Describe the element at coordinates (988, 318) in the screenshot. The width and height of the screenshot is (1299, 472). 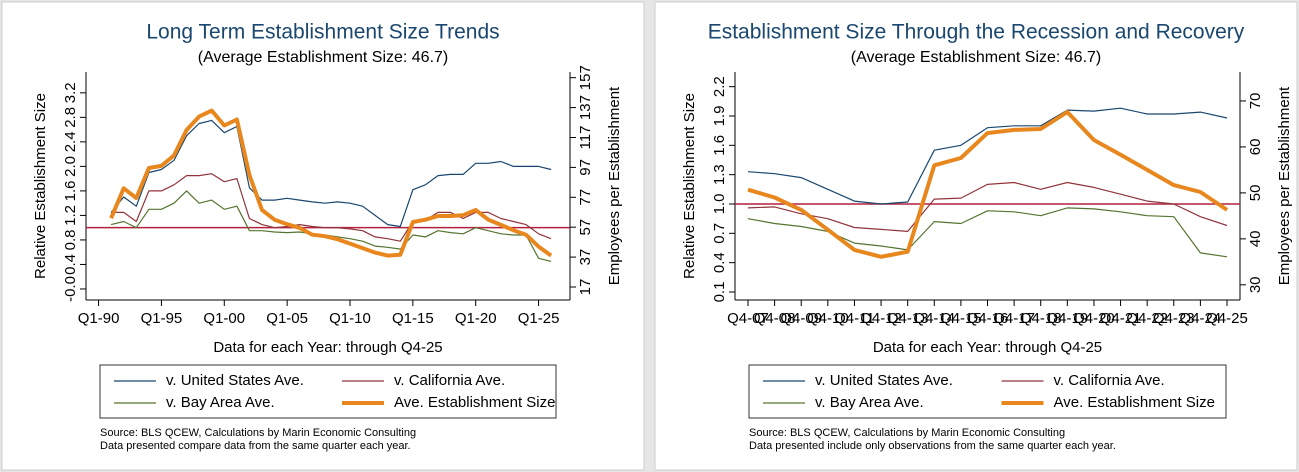
I see `x-tick-label: Q4-16` at that location.